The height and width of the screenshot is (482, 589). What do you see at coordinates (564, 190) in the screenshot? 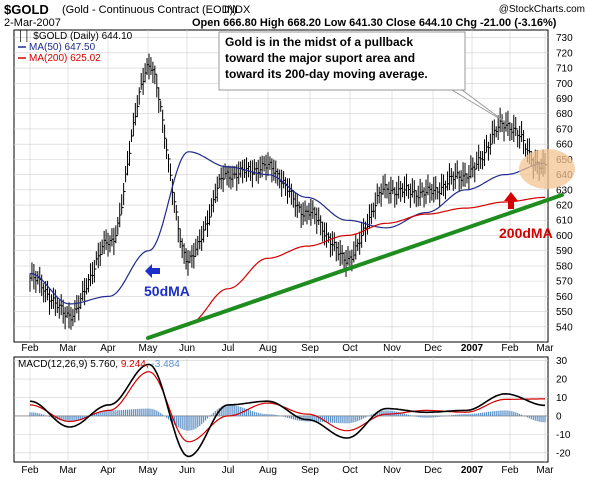
I see `price-y-tick-label: 630` at bounding box center [564, 190].